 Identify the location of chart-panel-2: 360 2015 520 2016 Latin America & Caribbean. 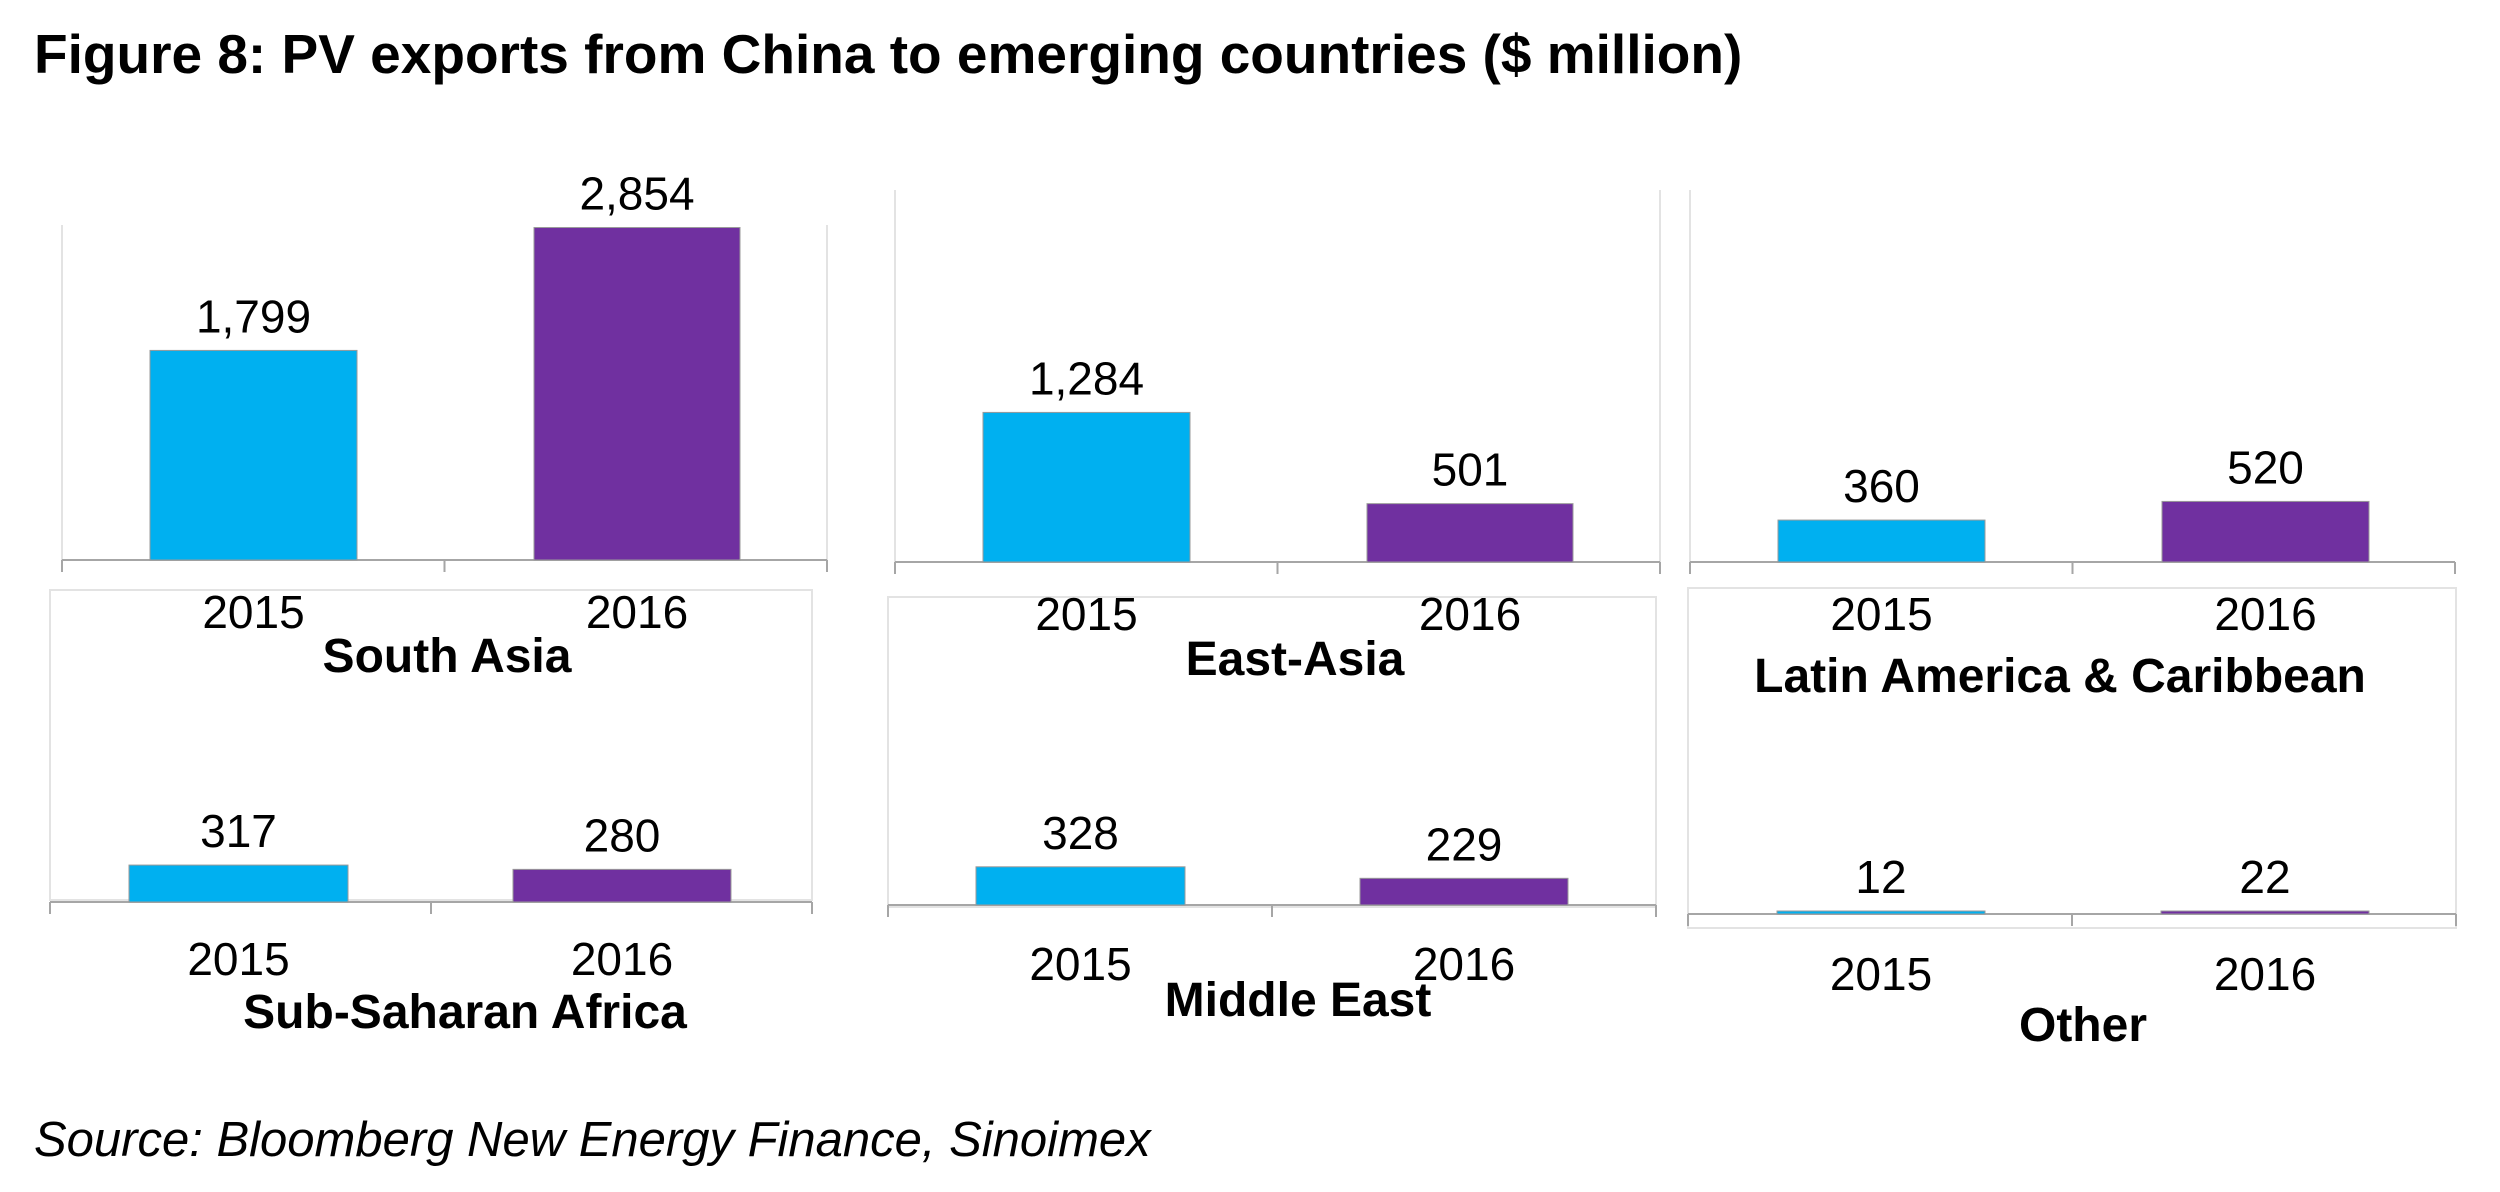
(2072, 572).